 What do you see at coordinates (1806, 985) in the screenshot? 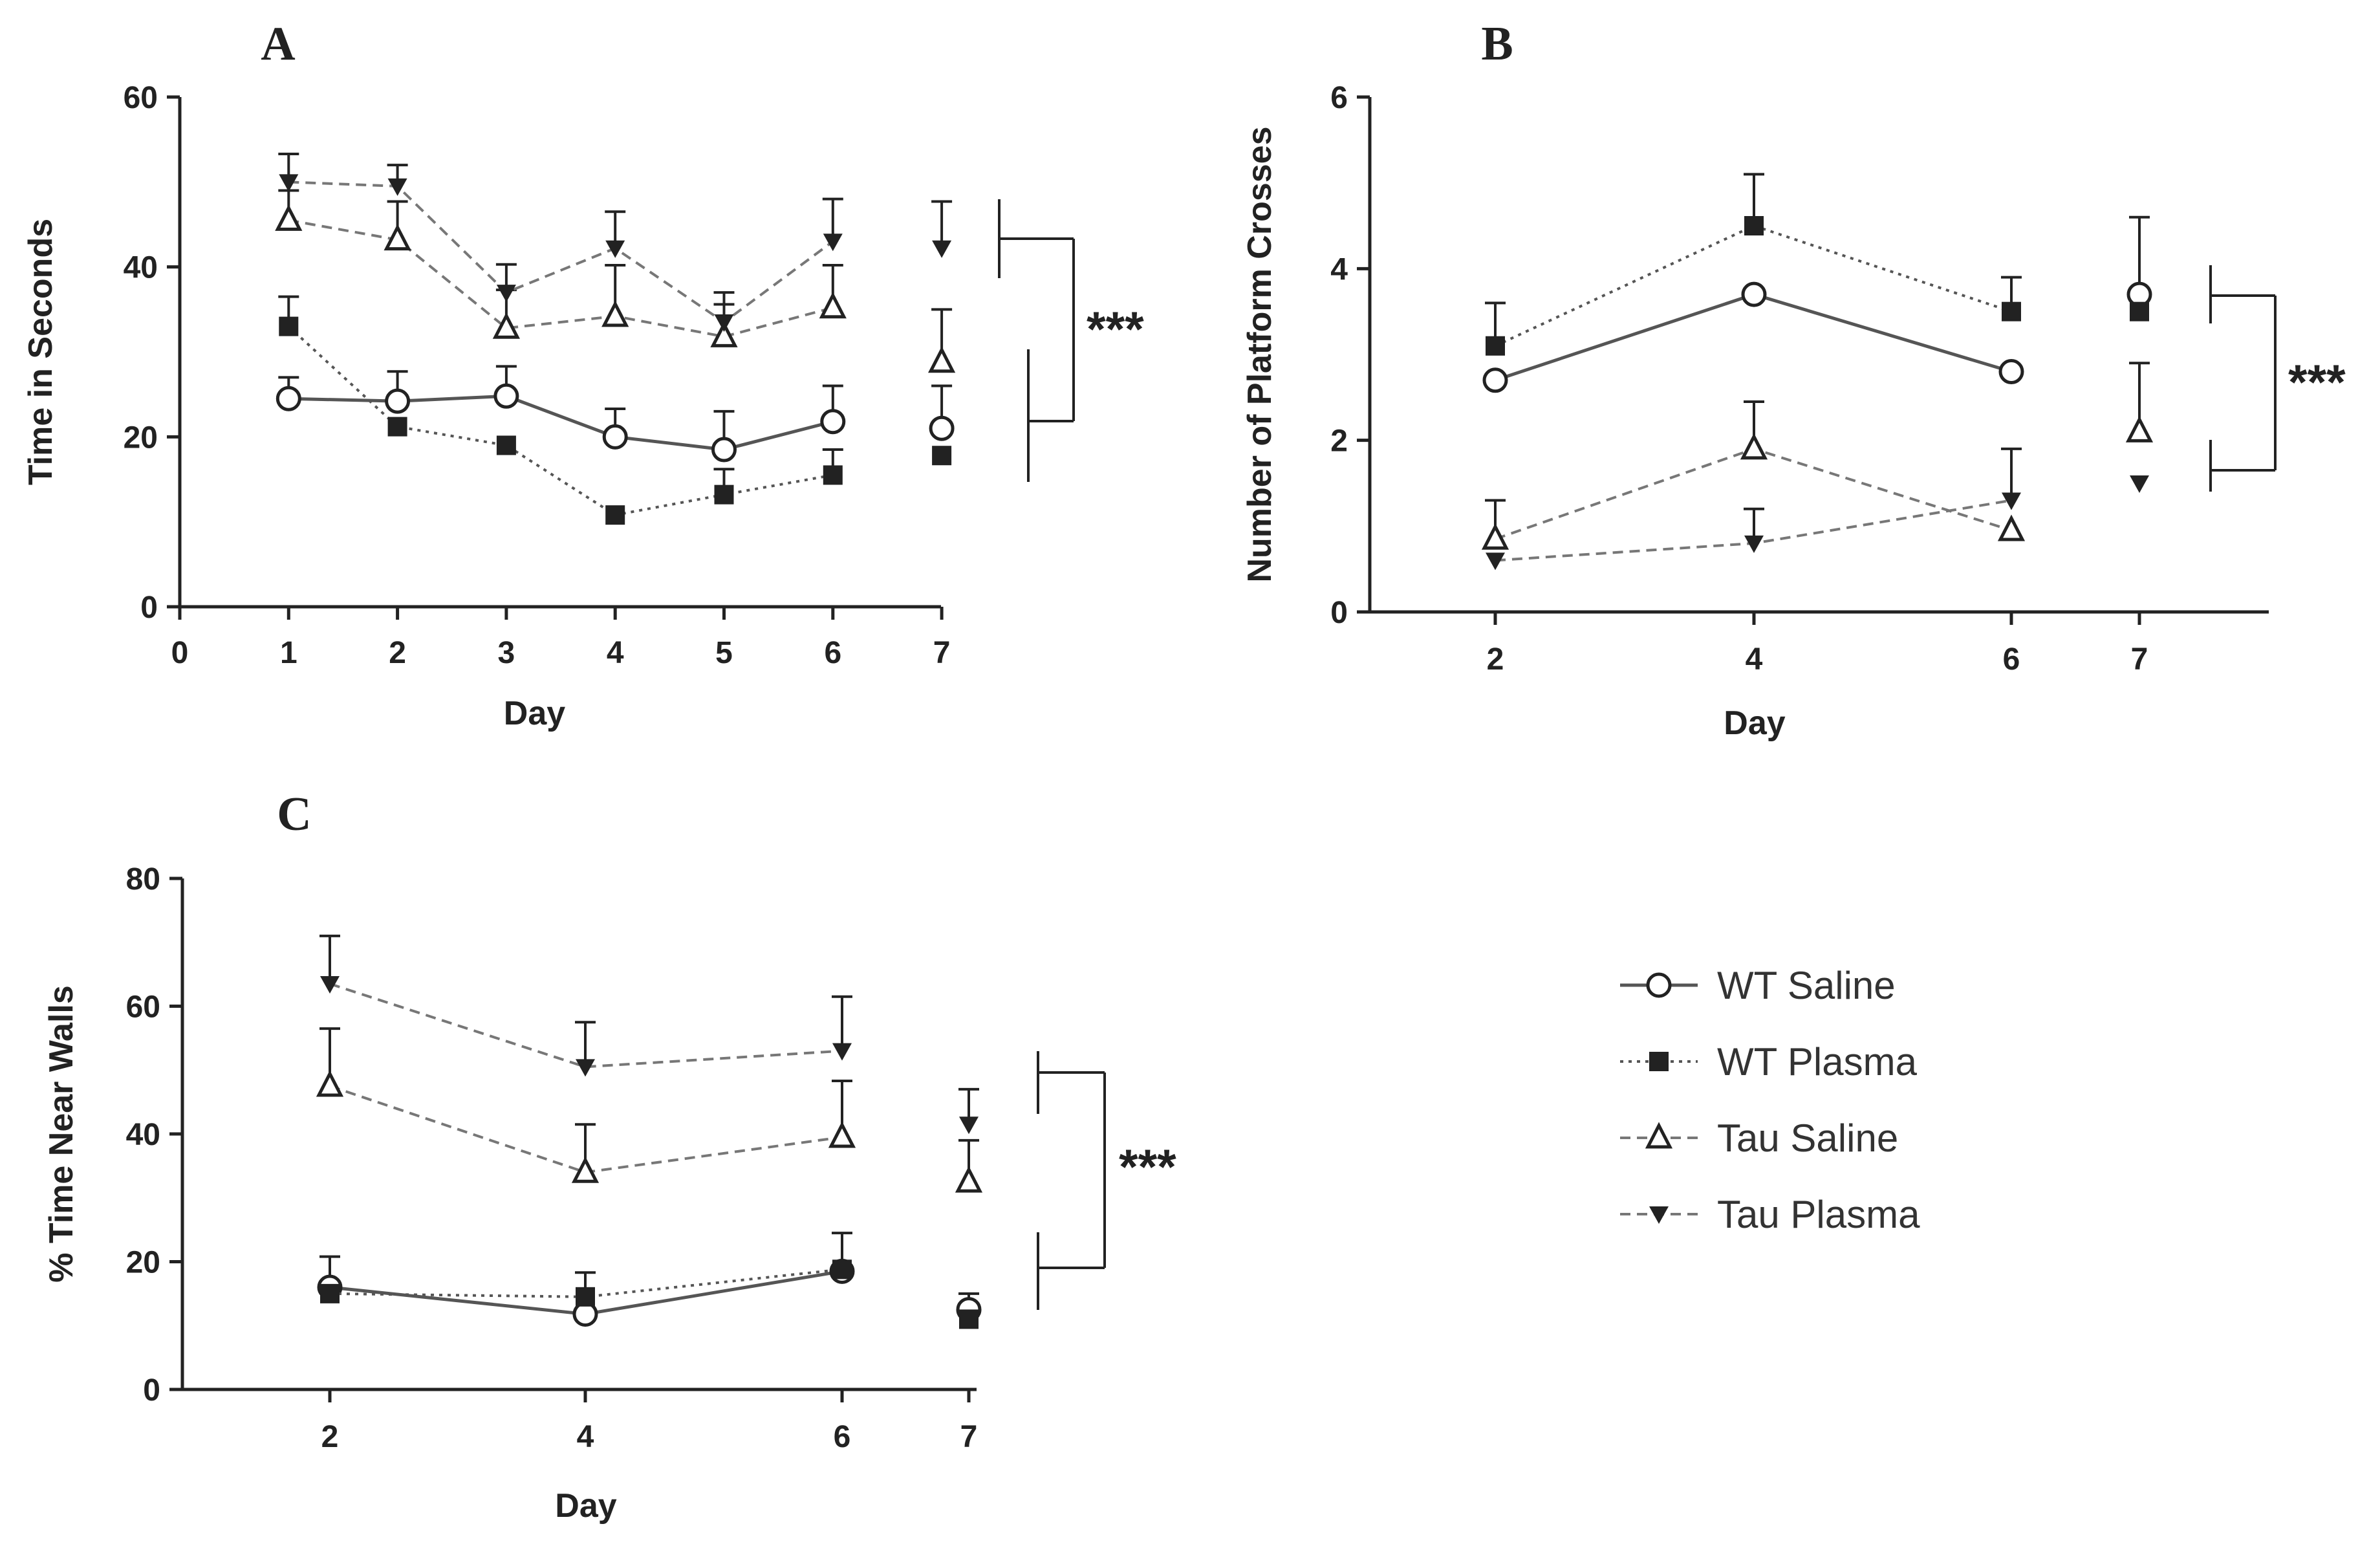
I see `legend-label: WT Saline` at bounding box center [1806, 985].